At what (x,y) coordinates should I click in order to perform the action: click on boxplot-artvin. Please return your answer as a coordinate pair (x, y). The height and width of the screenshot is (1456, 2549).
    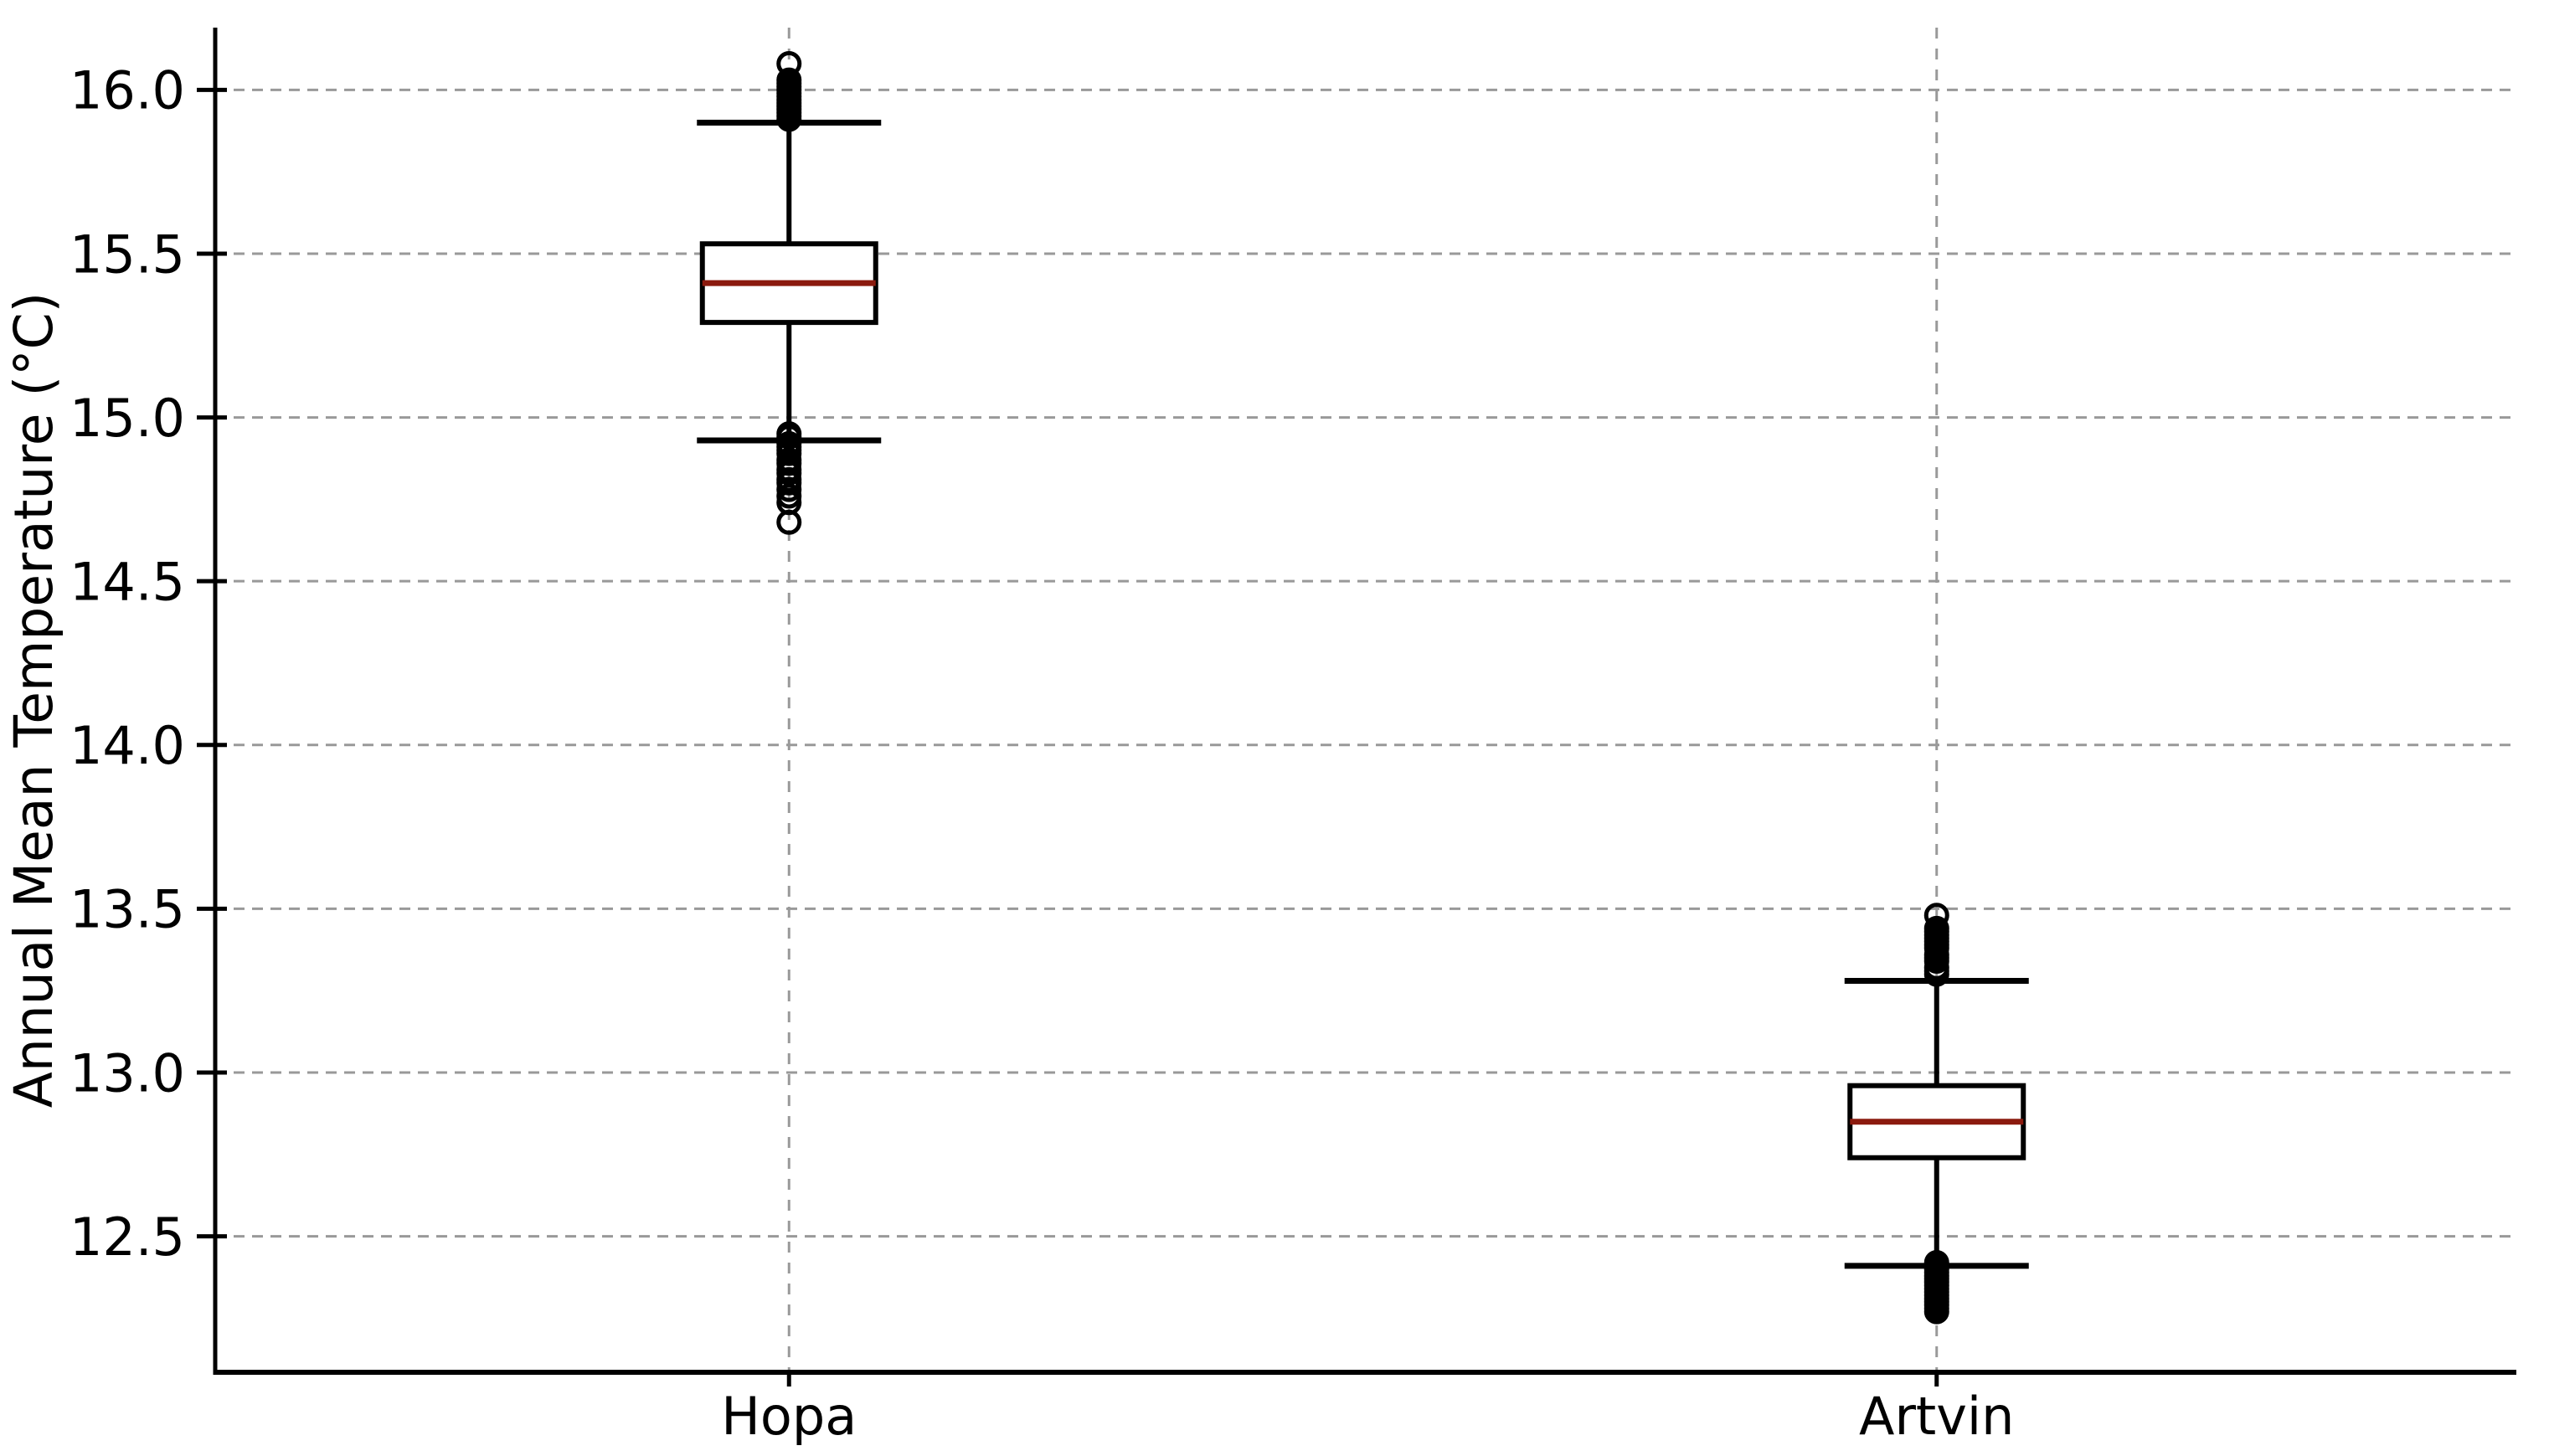
    Looking at the image, I should click on (1936, 1114).